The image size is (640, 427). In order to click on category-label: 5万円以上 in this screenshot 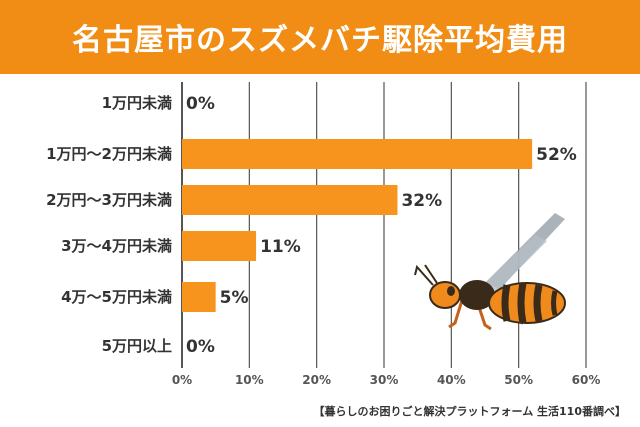, I will do `click(137, 346)`.